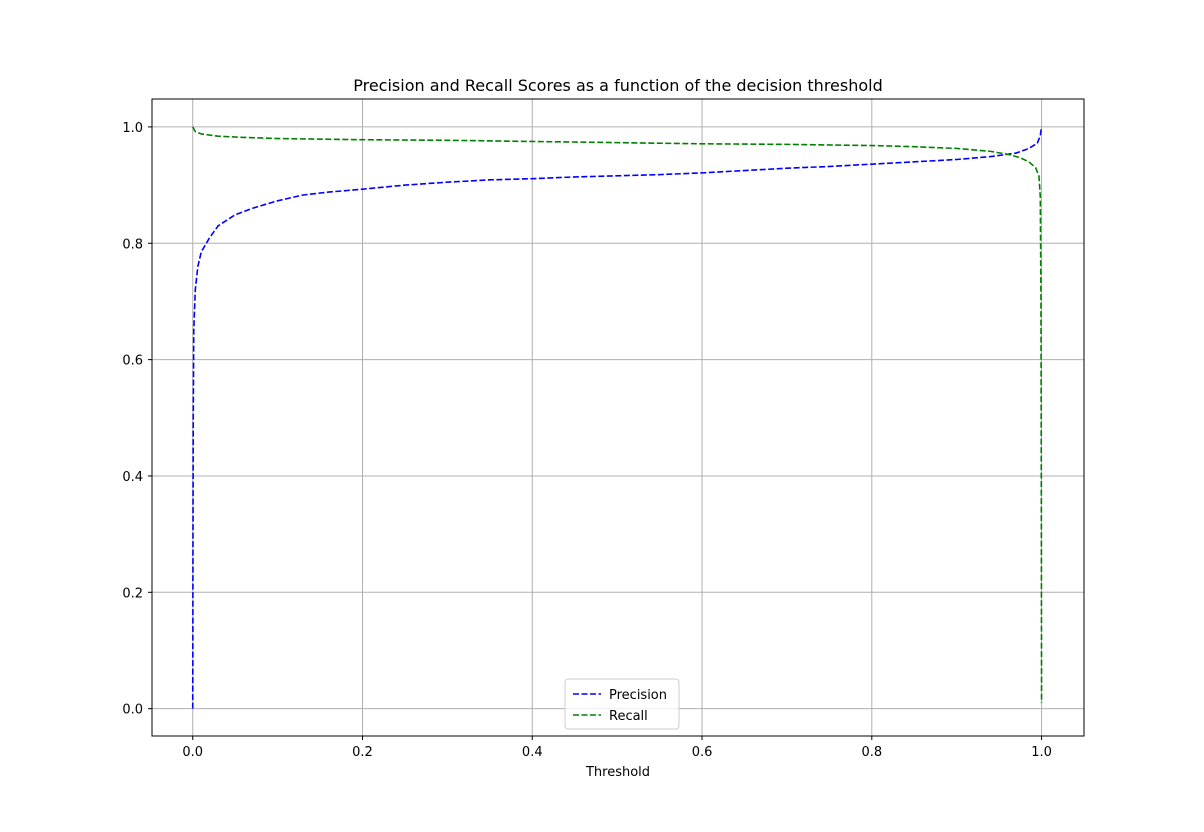  Describe the element at coordinates (617, 772) in the screenshot. I see `x-axis-label: Threshold` at that location.